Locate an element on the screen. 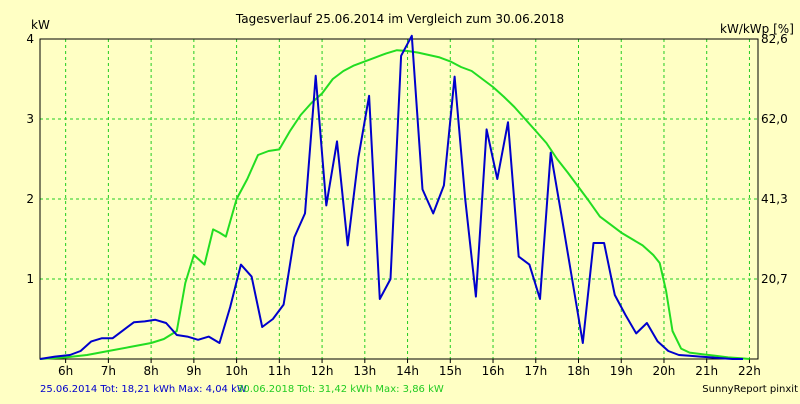  x-tick-label: 6h is located at coordinates (65, 371).